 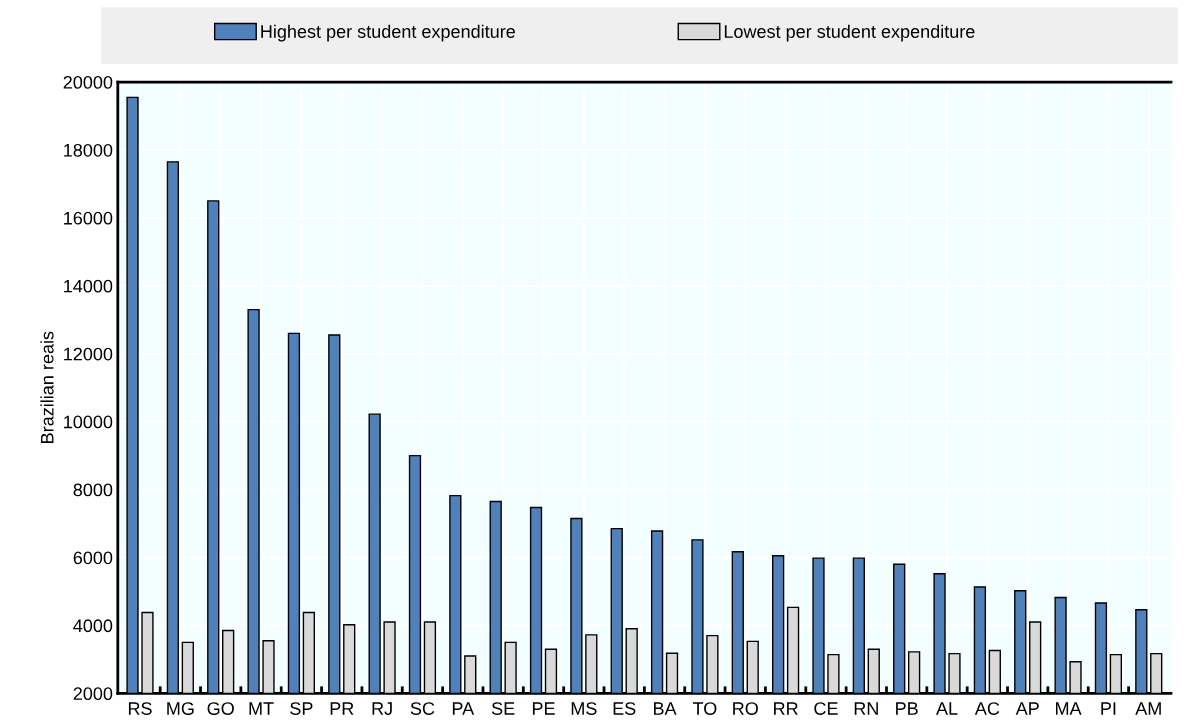 What do you see at coordinates (987, 708) in the screenshot?
I see `x-tick-label: AC` at bounding box center [987, 708].